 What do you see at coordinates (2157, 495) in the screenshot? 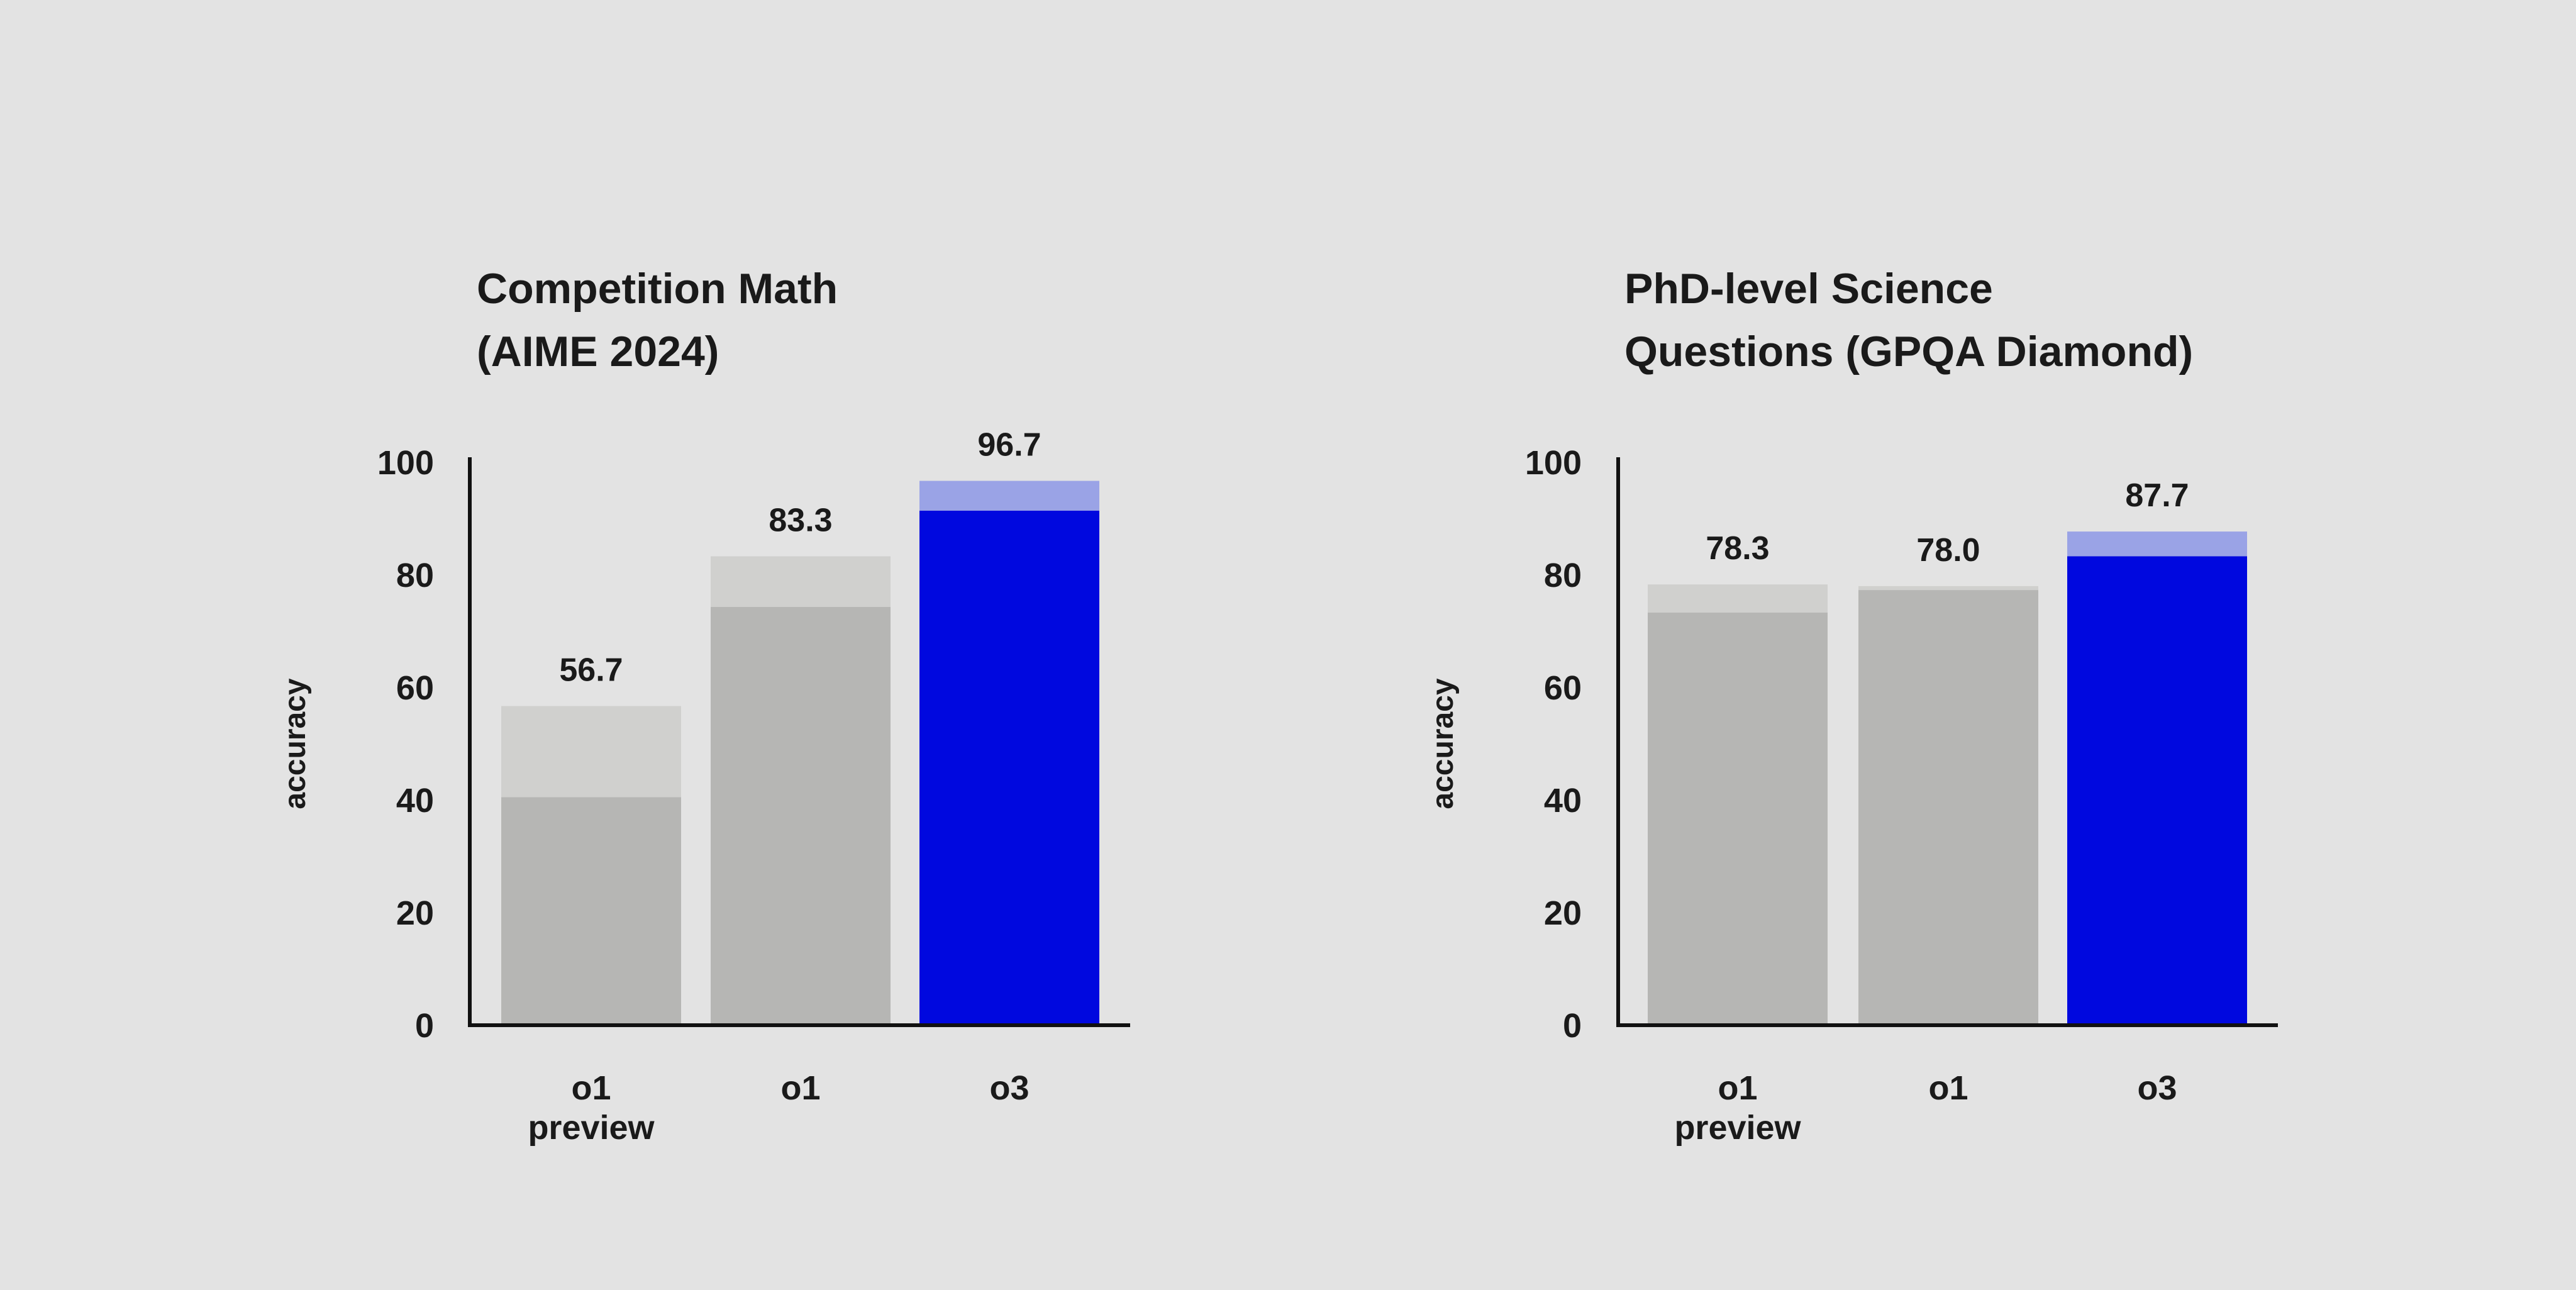
I see `bar-value-label: 87.7` at bounding box center [2157, 495].